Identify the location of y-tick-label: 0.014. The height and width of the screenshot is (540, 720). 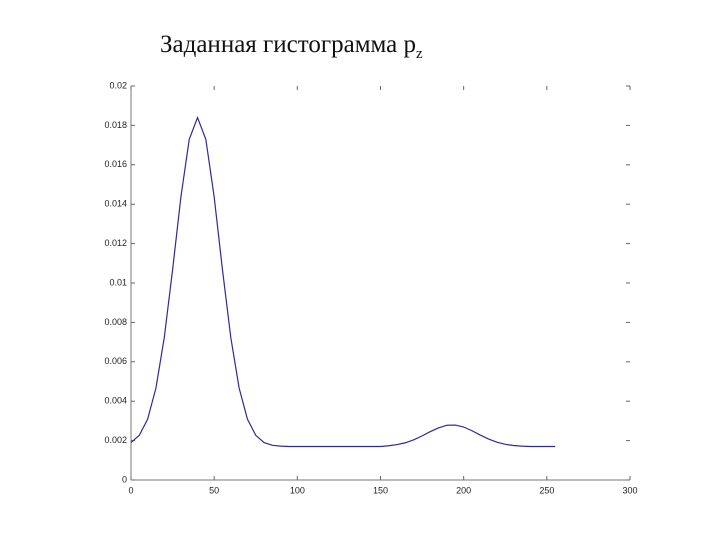
(115, 204).